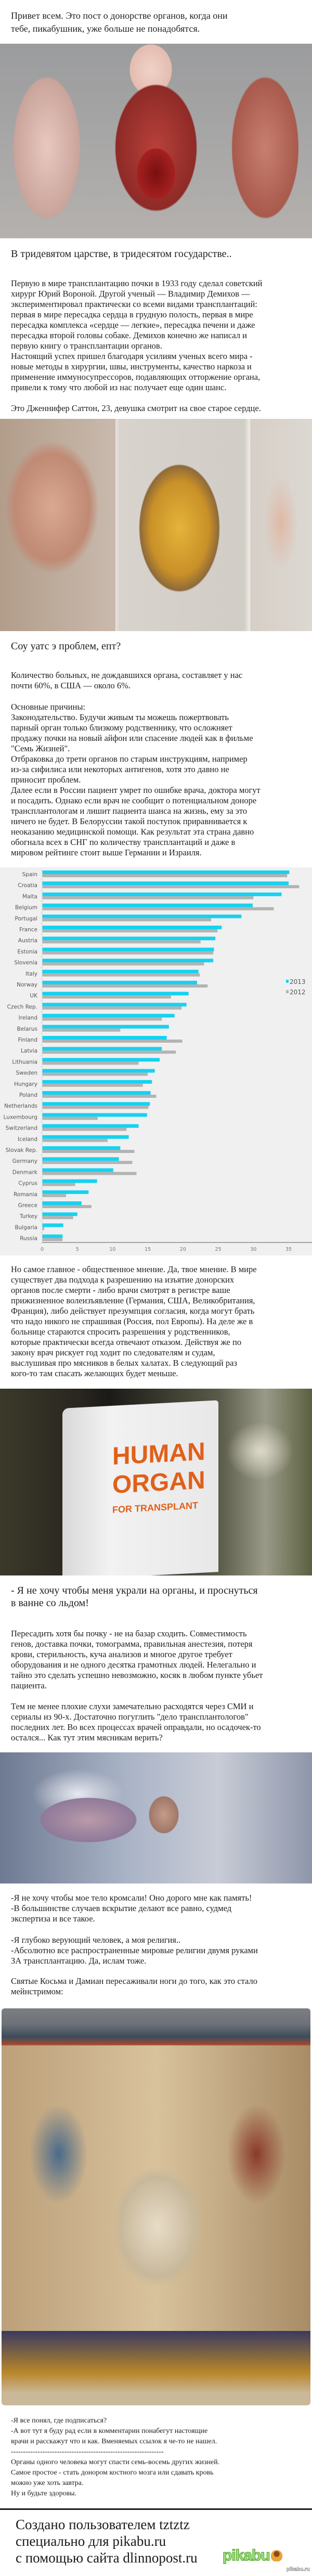 The image size is (312, 2576). What do you see at coordinates (24, 1062) in the screenshot?
I see `category-label: Lithuania` at bounding box center [24, 1062].